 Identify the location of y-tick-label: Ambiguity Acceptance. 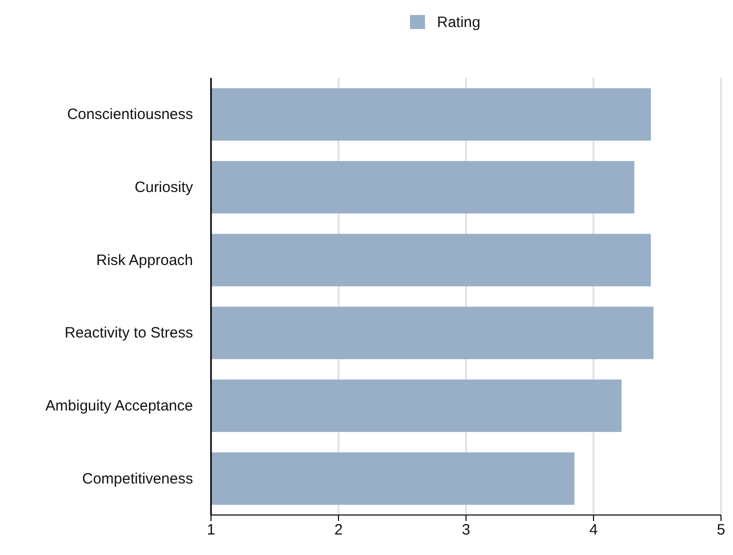
(119, 406).